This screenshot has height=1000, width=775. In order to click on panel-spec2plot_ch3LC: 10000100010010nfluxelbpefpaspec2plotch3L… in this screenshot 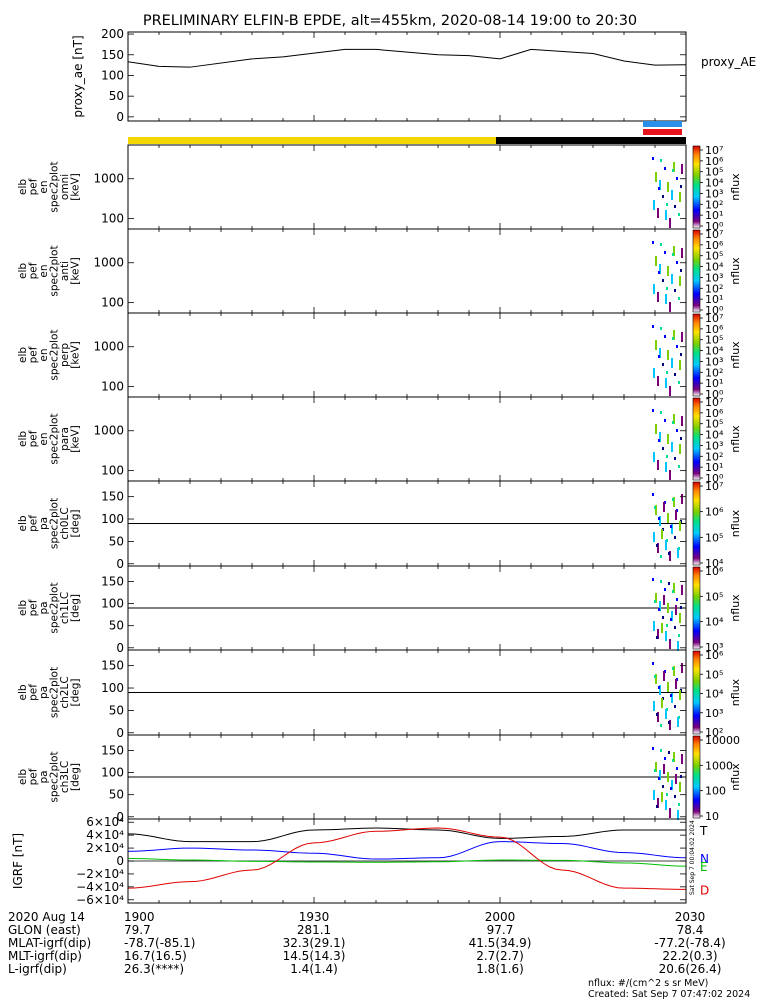, I will do `click(379, 779)`.